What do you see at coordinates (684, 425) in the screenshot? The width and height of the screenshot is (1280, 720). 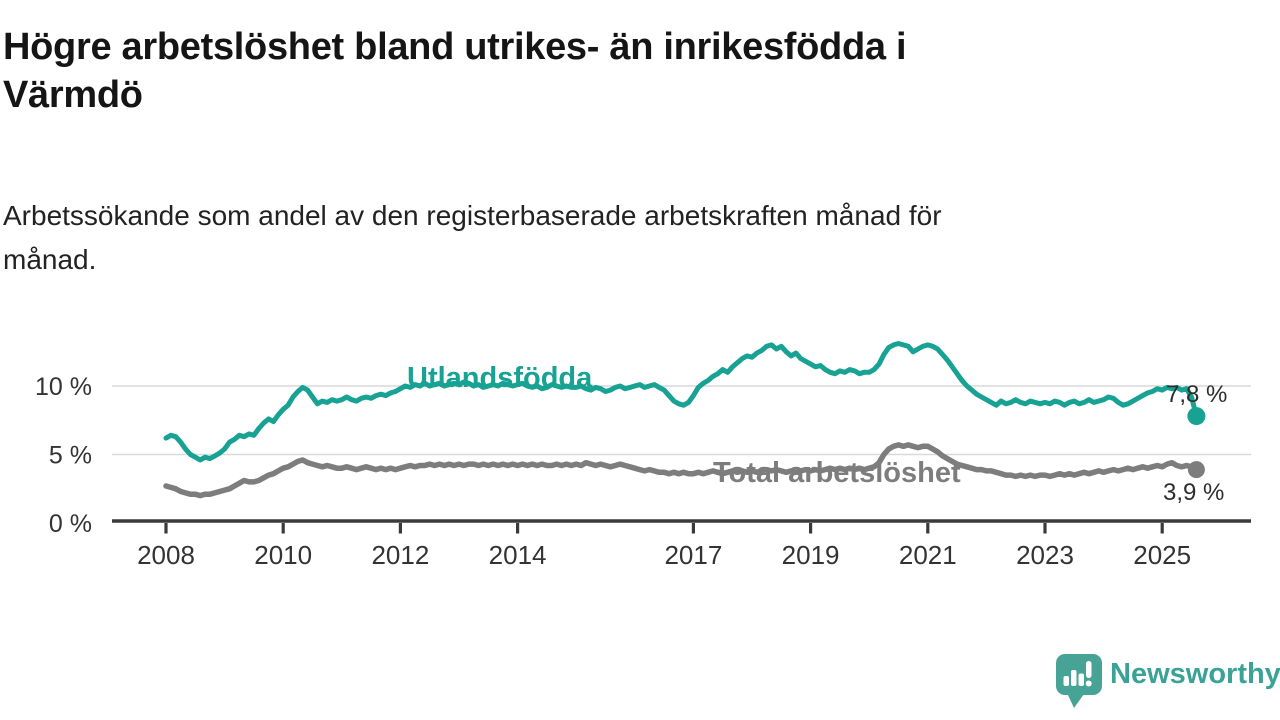 I see `series-labels: Utlandsfödda Total arbetslöshet` at bounding box center [684, 425].